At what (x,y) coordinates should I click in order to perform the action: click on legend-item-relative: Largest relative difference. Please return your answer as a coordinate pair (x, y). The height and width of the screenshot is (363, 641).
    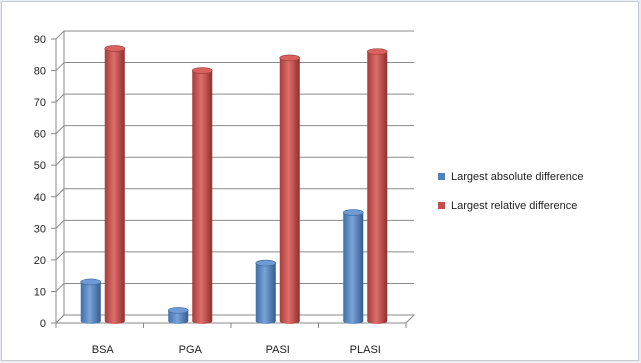
    Looking at the image, I should click on (511, 205).